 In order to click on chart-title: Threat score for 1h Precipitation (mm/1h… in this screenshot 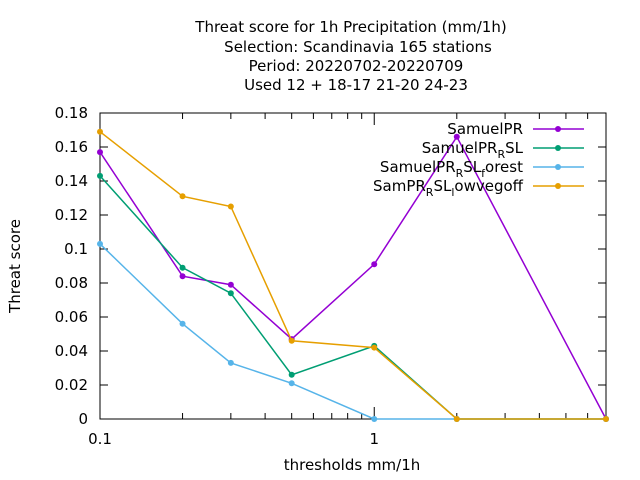, I will do `click(350, 56)`.